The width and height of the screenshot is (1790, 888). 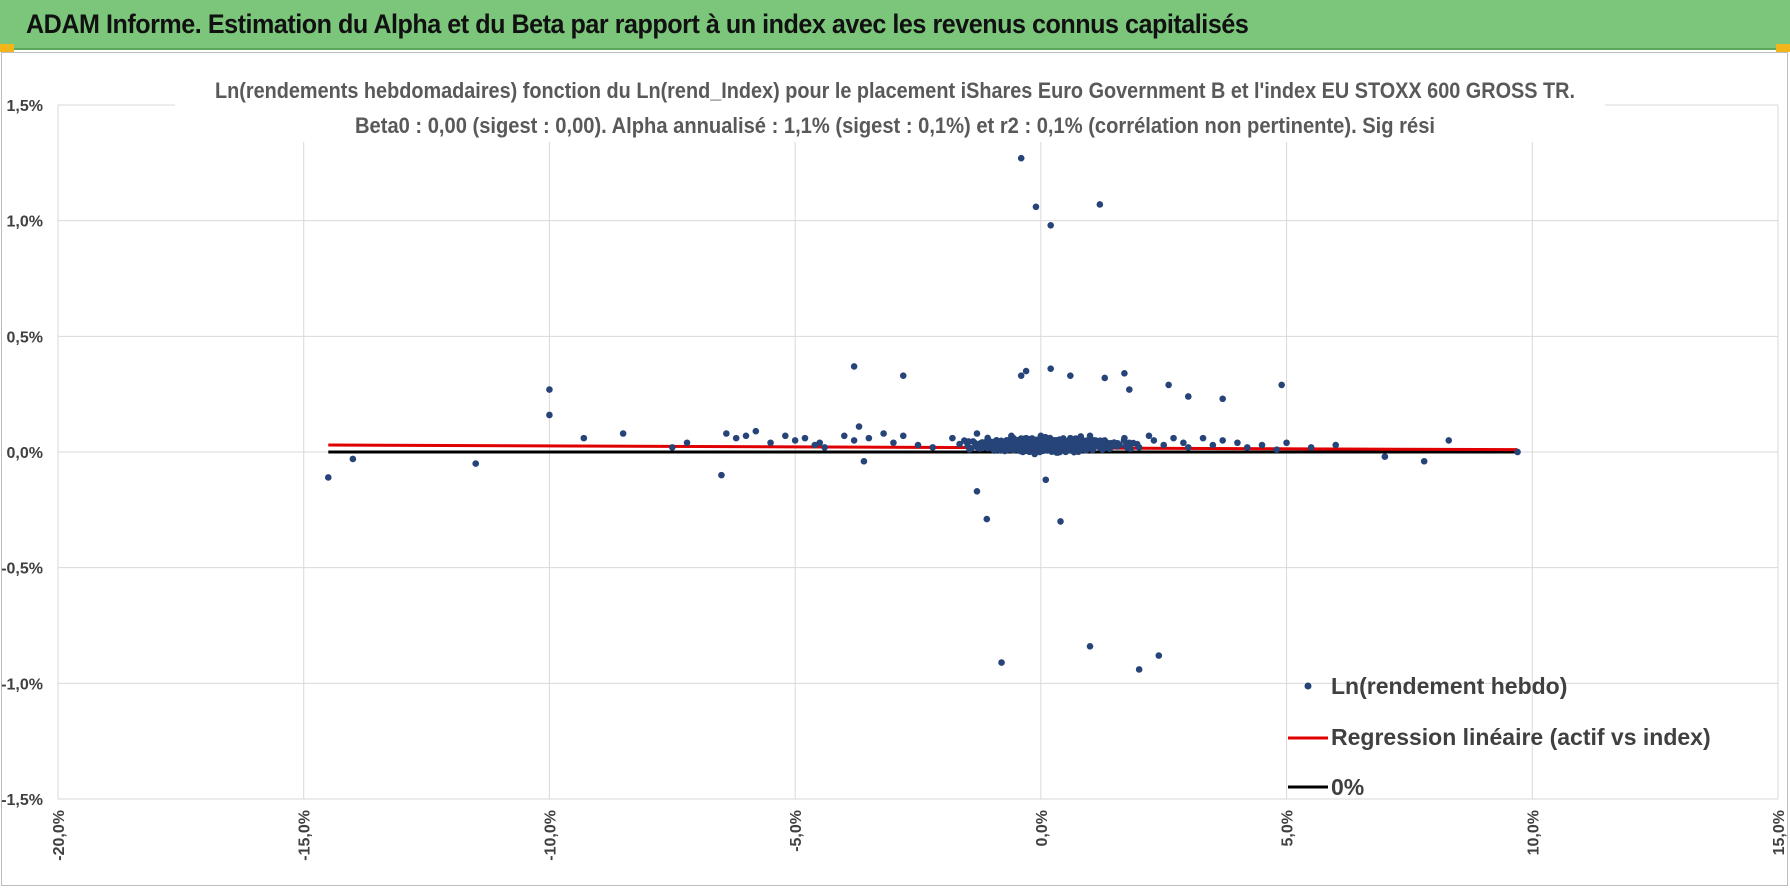 I want to click on corner-accent-right, so click(x=1783, y=48).